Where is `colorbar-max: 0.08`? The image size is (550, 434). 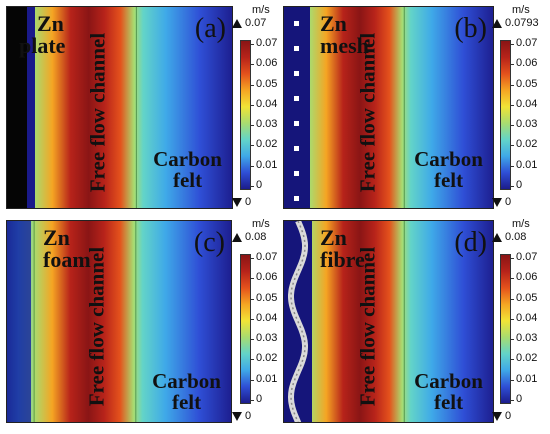
colorbar-max: 0.08 is located at coordinates (509, 237).